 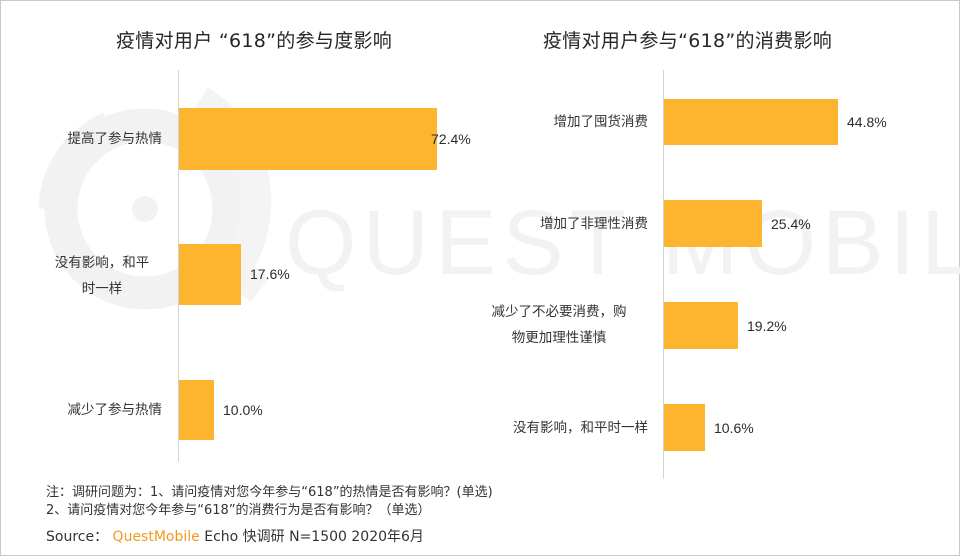 I want to click on category-label: 减少了参与热情, so click(x=115, y=410).